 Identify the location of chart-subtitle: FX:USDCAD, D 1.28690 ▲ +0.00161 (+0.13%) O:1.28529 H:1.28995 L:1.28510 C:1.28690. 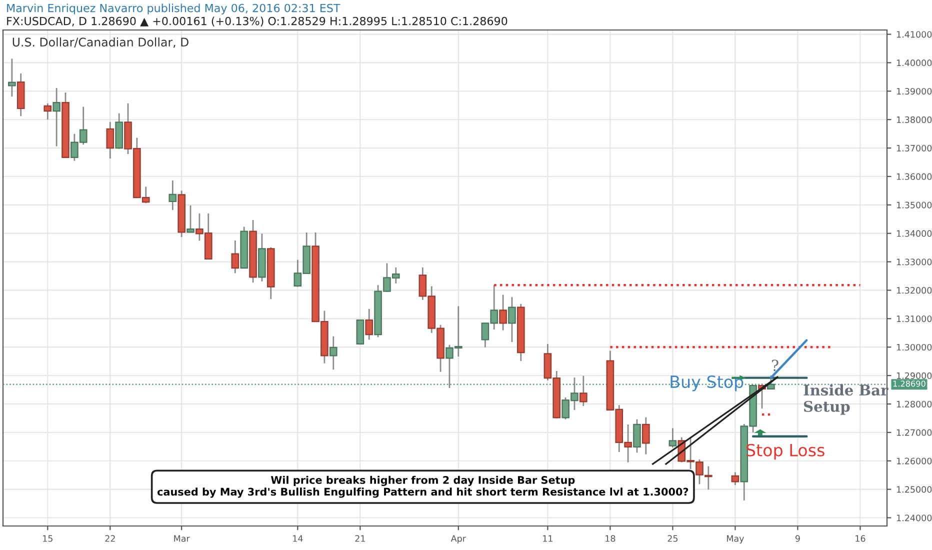
(257, 21).